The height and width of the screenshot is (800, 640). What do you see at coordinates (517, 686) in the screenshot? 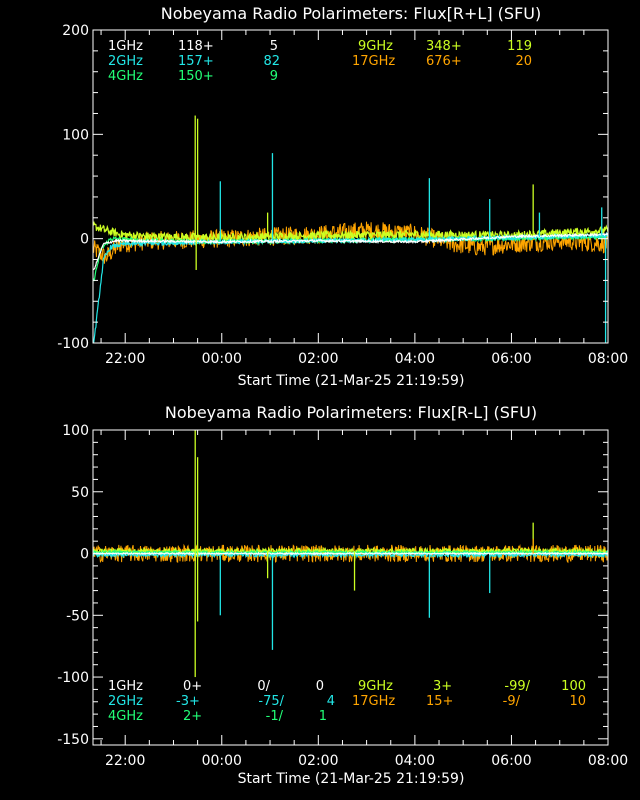
I see `legend-mid-9ghz: -99/` at bounding box center [517, 686].